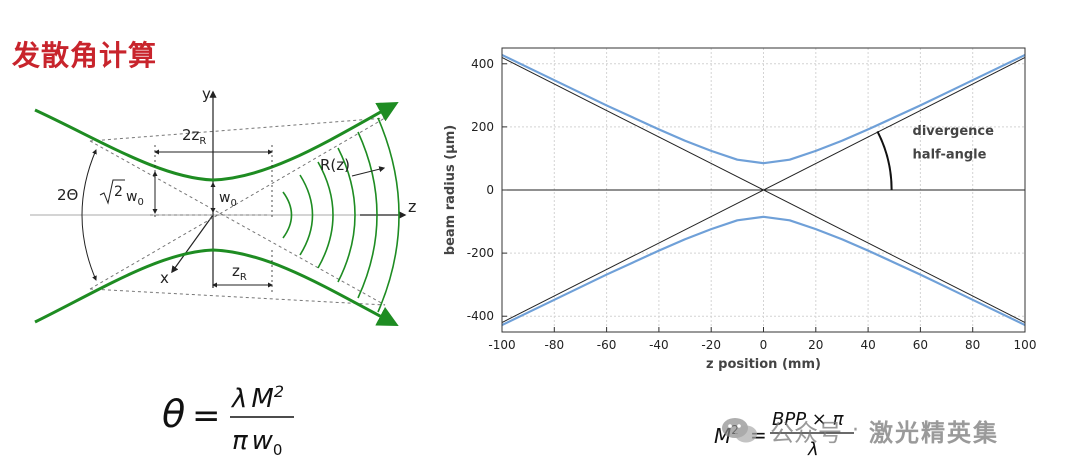  What do you see at coordinates (164, 278) in the screenshot?
I see `label-axis-x: x` at bounding box center [164, 278].